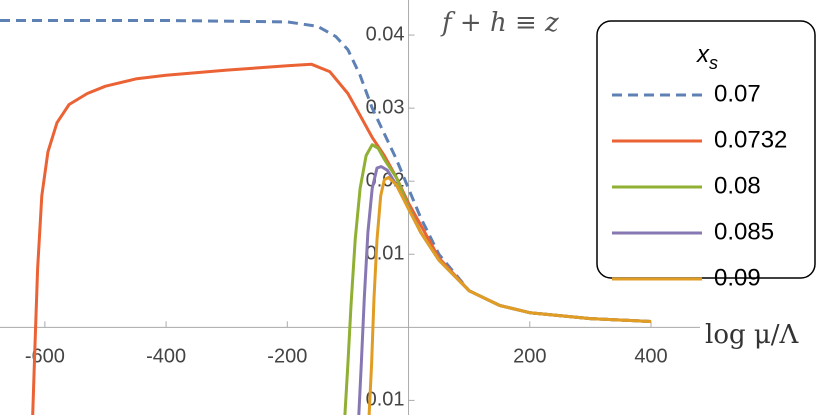  I want to click on x-tick-label: -400, so click(166, 357).